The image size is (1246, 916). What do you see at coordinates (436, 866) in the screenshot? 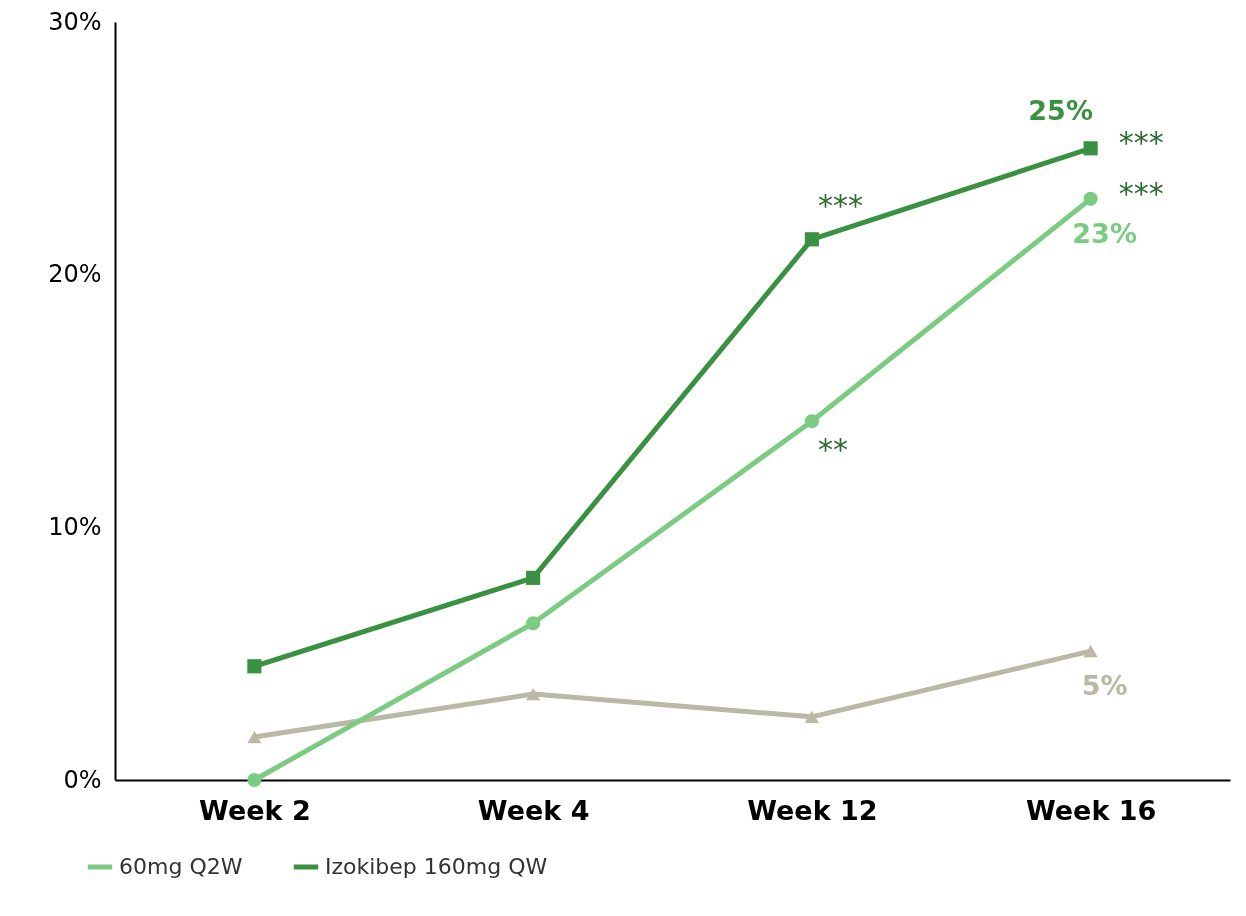
I see `legend-label: Izokibep 160mg QW` at bounding box center [436, 866].